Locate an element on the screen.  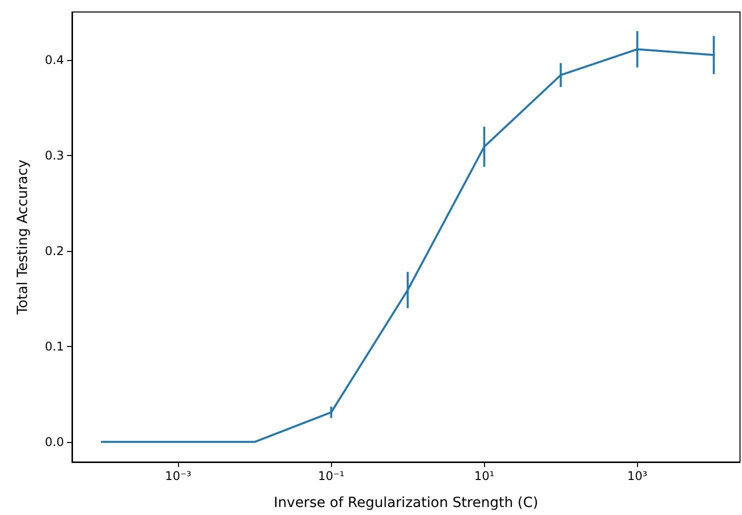
y-tick-label: 0.3 is located at coordinates (54, 155).